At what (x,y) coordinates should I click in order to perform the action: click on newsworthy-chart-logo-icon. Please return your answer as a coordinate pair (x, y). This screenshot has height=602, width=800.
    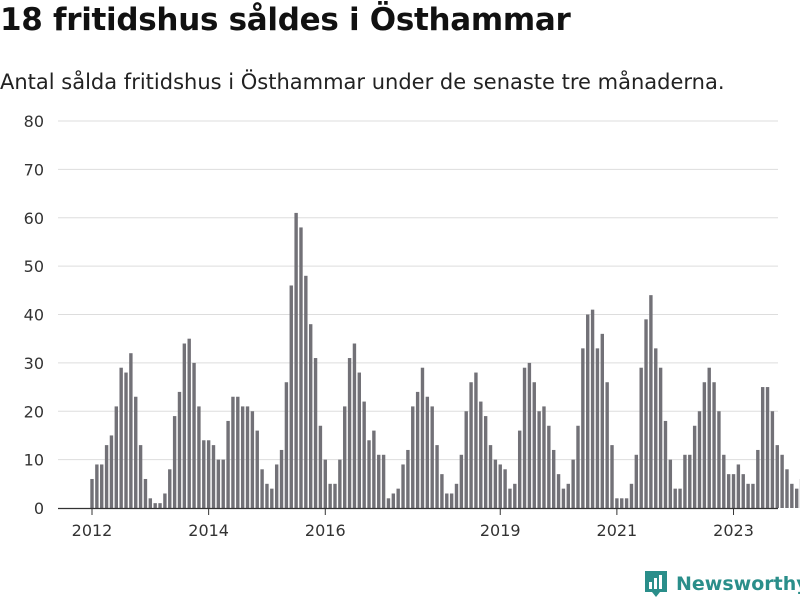
    Looking at the image, I should click on (656, 584).